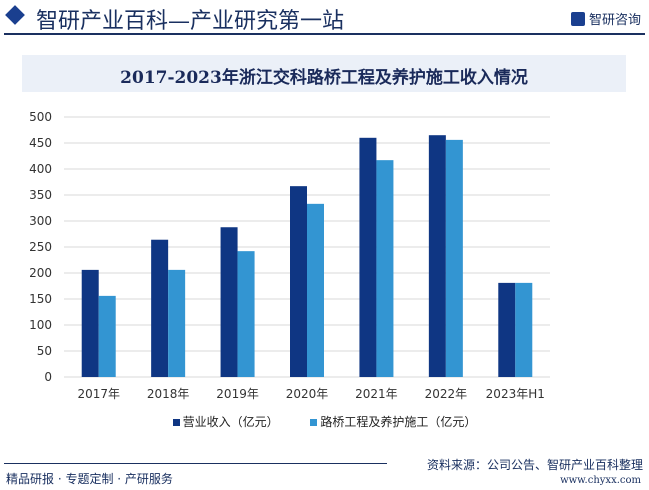 The height and width of the screenshot is (490, 649). I want to click on brand-name: 智研咨询, so click(614, 20).